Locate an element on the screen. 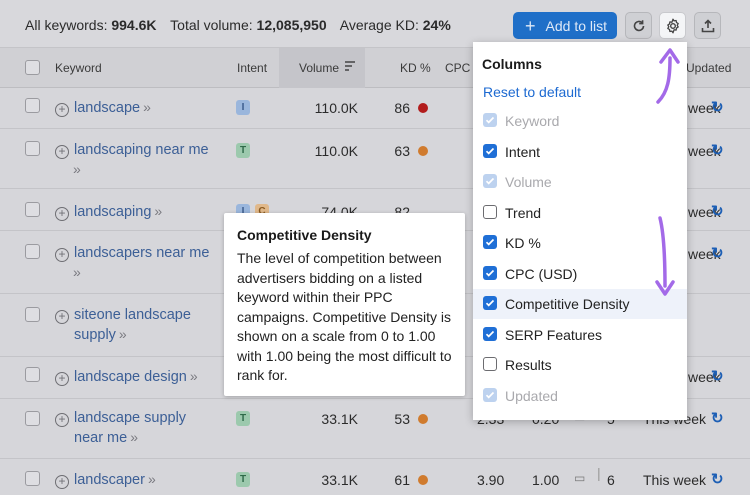  serp-features-icon: ▭ is located at coordinates (580, 478).